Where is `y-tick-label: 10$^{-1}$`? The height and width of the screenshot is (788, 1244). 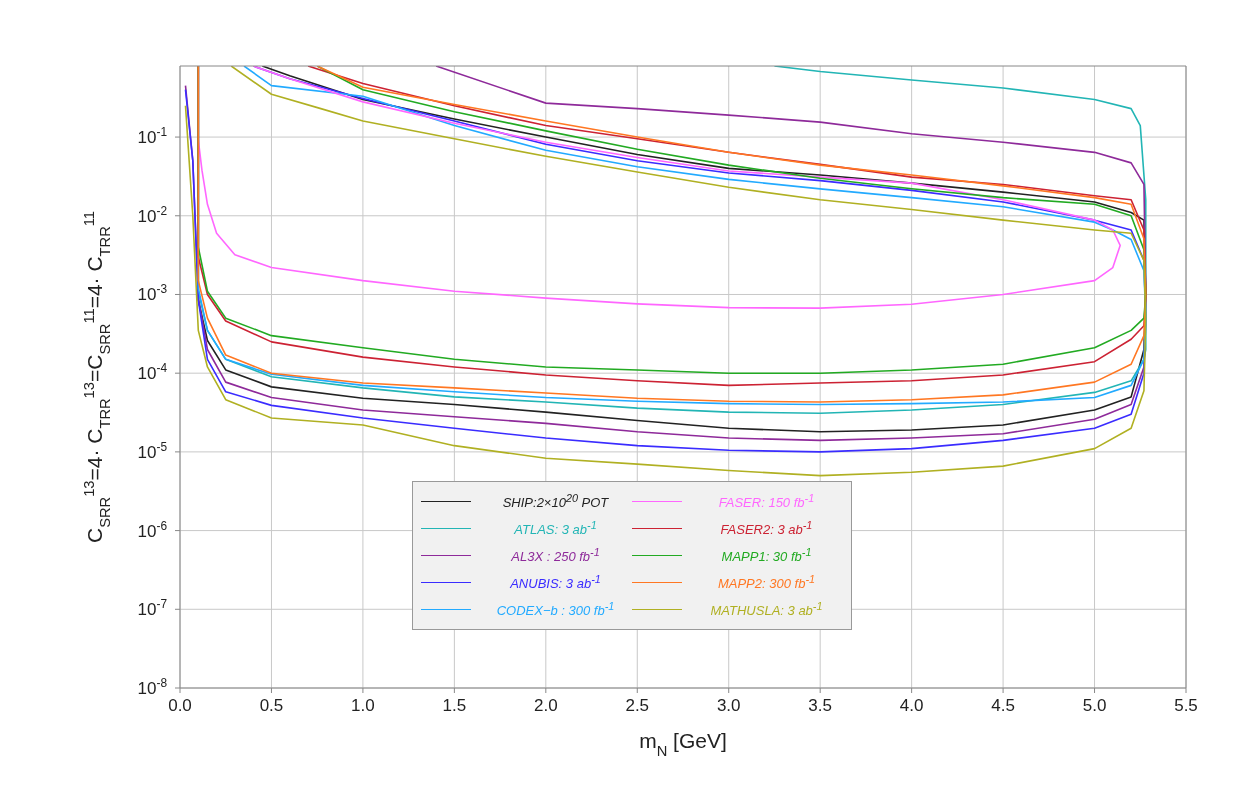
y-tick-label: 10$^{-1}$ is located at coordinates (152, 136).